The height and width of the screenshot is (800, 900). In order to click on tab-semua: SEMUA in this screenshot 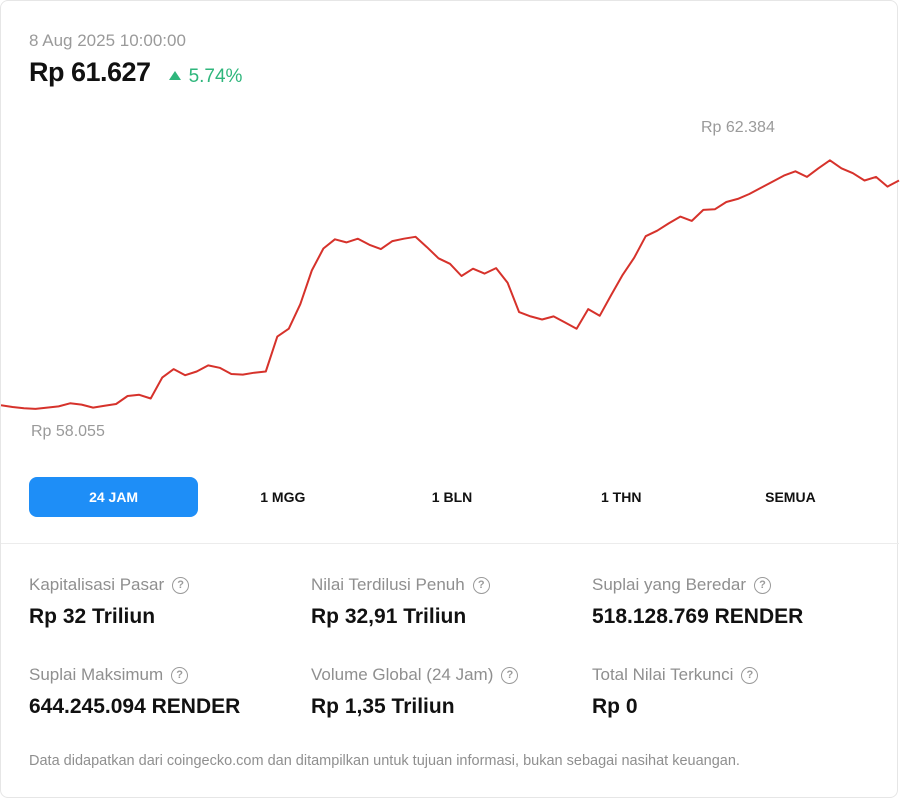, I will do `click(790, 497)`.